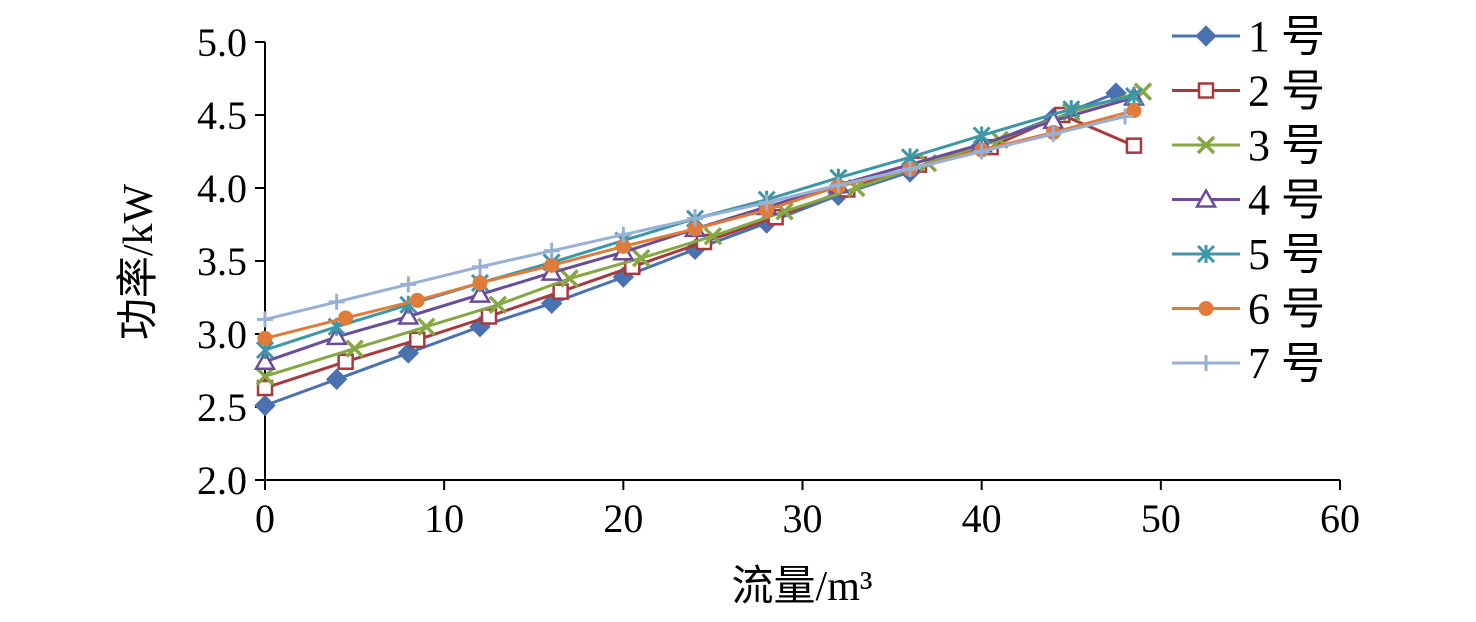 The height and width of the screenshot is (622, 1476). What do you see at coordinates (222, 261) in the screenshot?
I see `y-tick-label: 3.5` at bounding box center [222, 261].